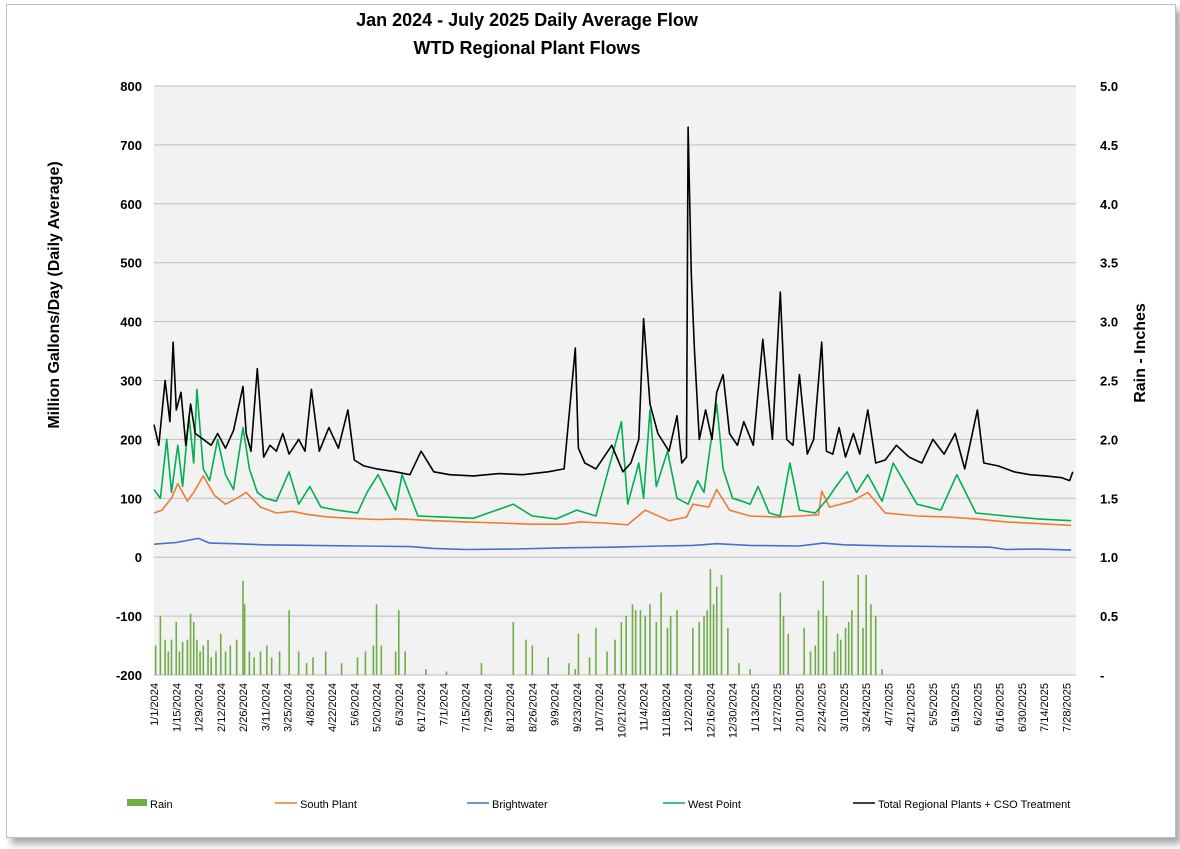  What do you see at coordinates (622, 710) in the screenshot?
I see `x-tick-label: 10/21/2024` at bounding box center [622, 710].